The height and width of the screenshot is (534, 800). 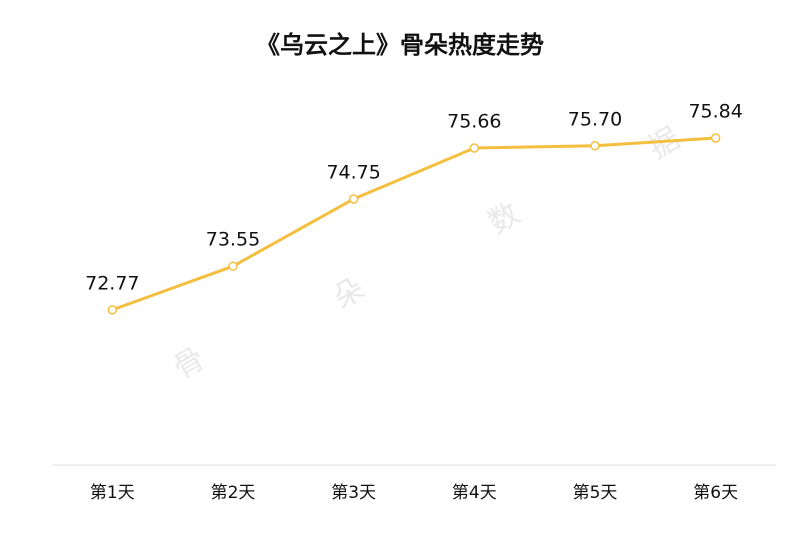 I want to click on watermark: 骨, so click(x=189, y=363).